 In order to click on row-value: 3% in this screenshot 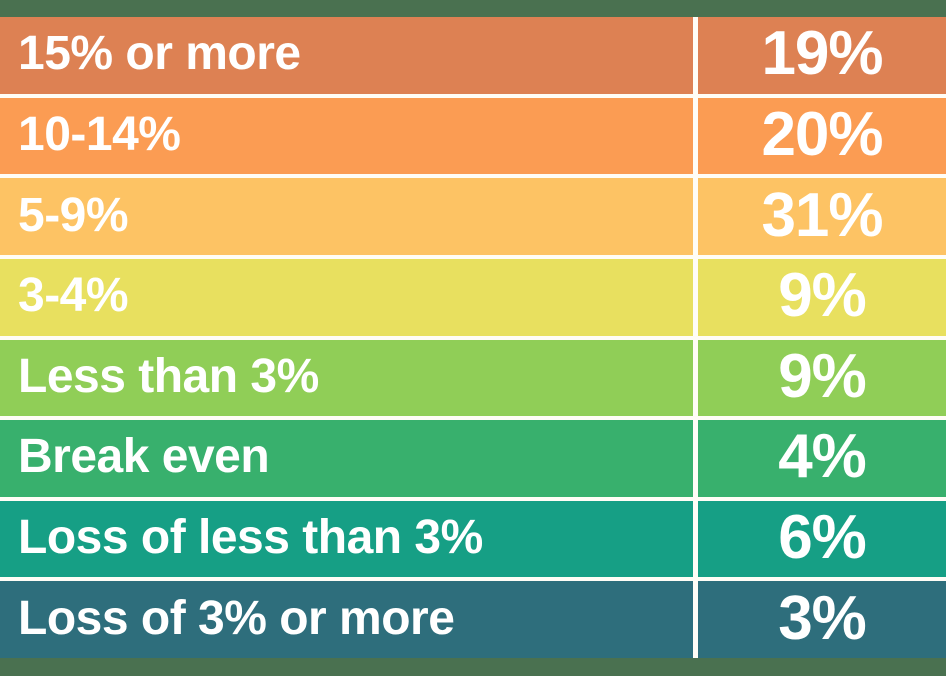, I will do `click(822, 618)`.